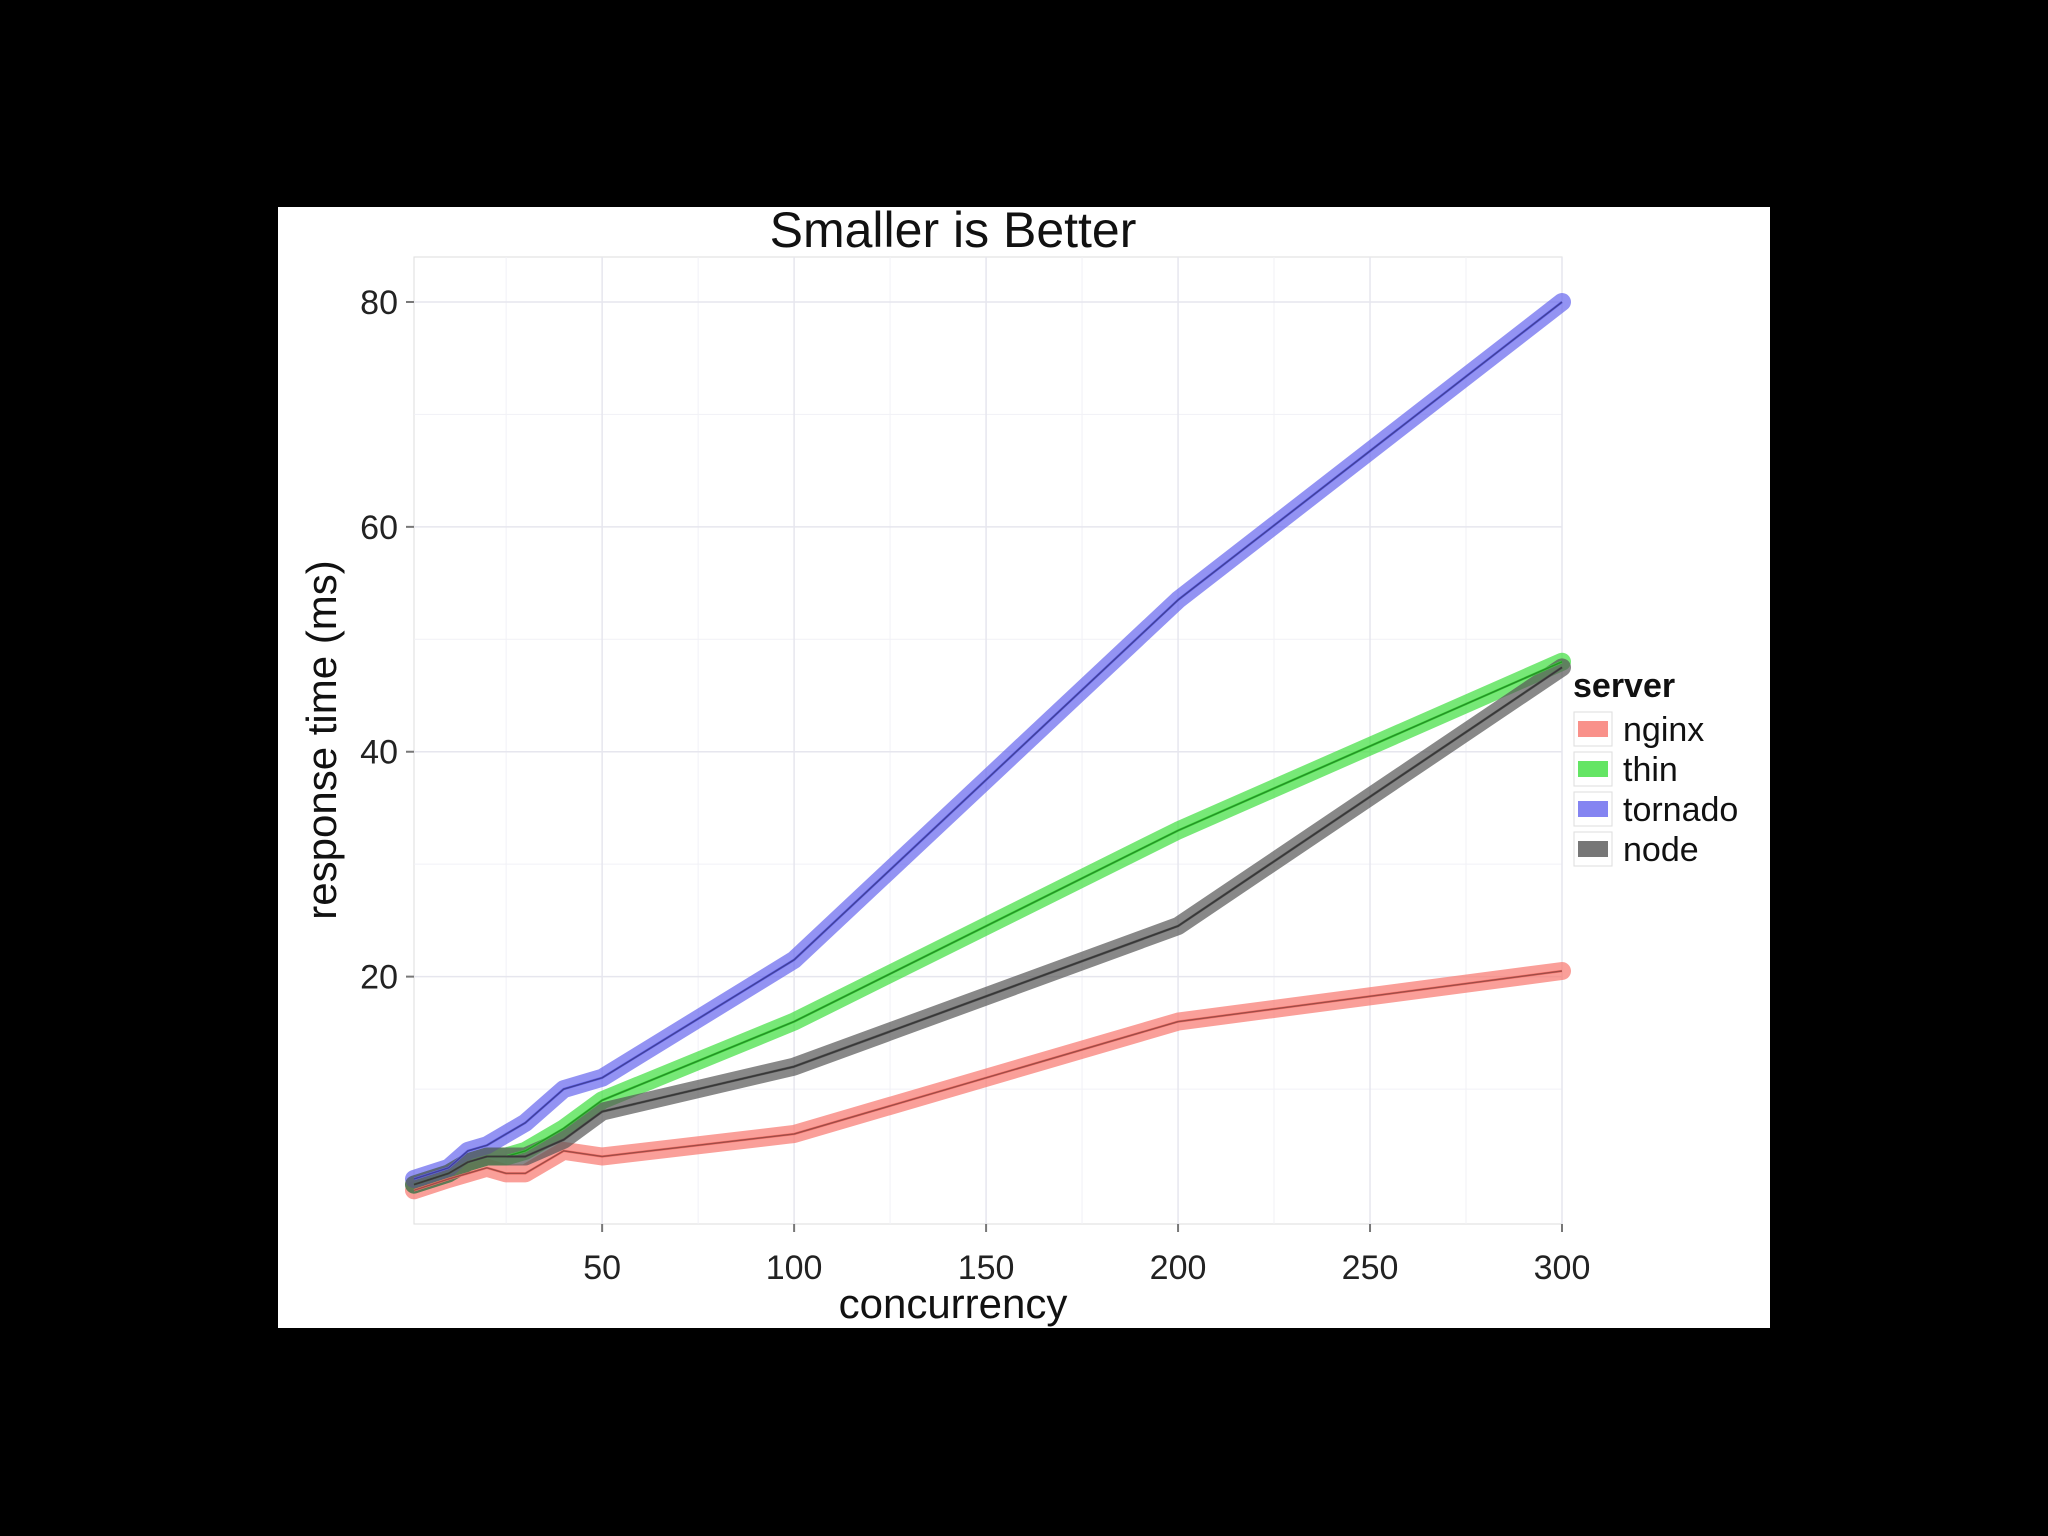  Describe the element at coordinates (953, 230) in the screenshot. I see `chart-title: Smaller is Better` at that location.